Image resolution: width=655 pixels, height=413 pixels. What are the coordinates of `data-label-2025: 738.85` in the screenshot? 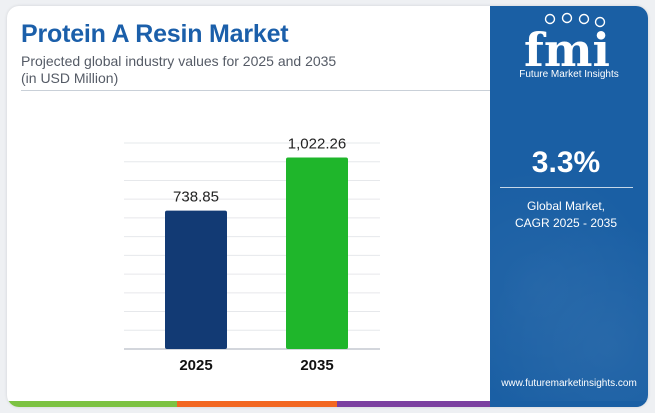 It's located at (196, 197).